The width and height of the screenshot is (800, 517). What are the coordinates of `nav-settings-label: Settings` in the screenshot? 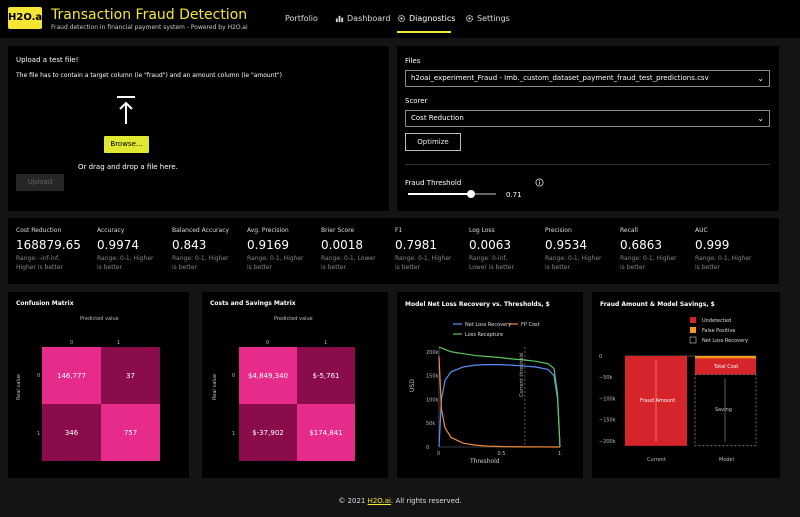 It's located at (493, 18).